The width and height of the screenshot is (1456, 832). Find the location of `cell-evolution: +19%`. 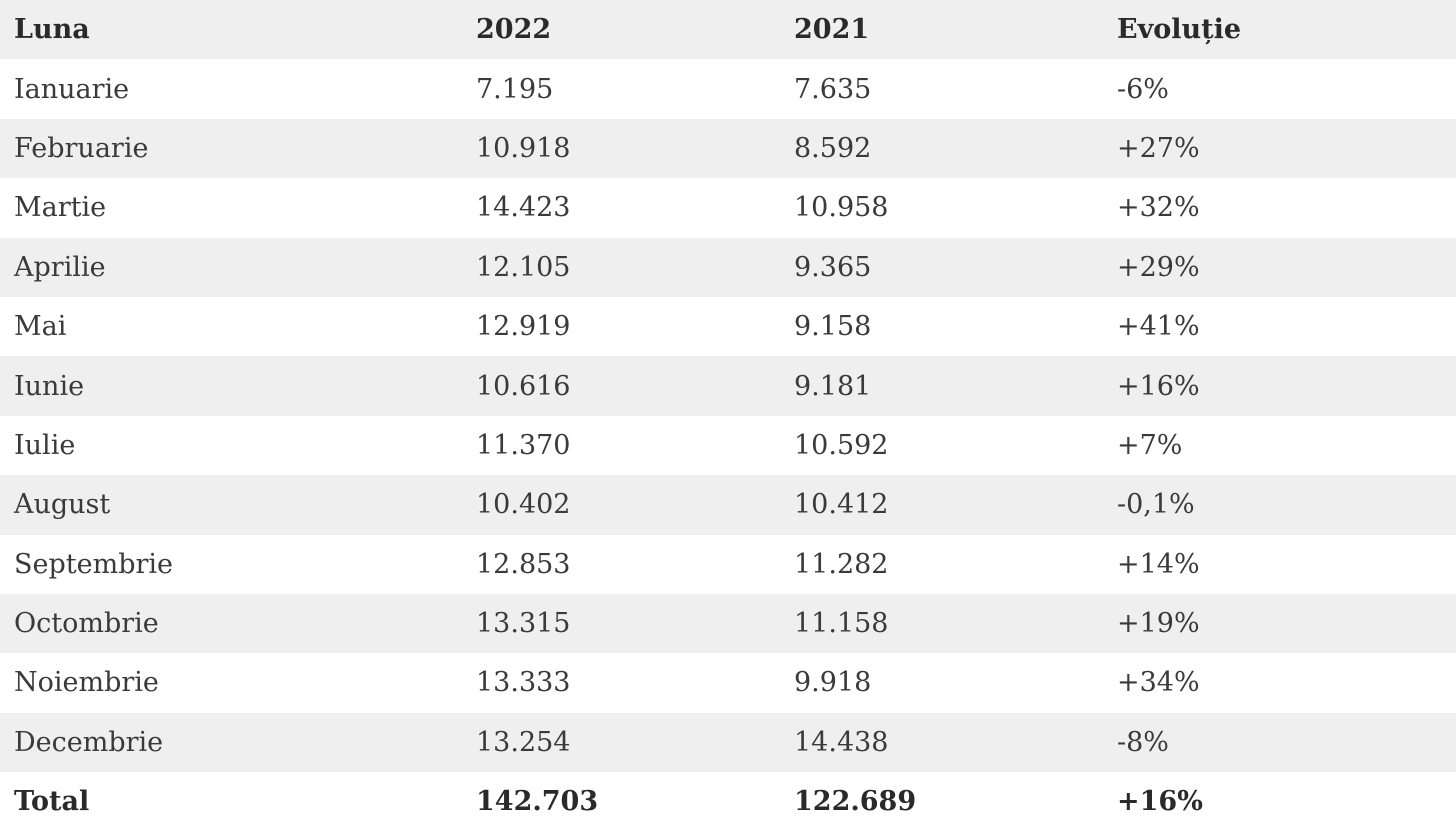

cell-evolution: +19% is located at coordinates (1279, 623).